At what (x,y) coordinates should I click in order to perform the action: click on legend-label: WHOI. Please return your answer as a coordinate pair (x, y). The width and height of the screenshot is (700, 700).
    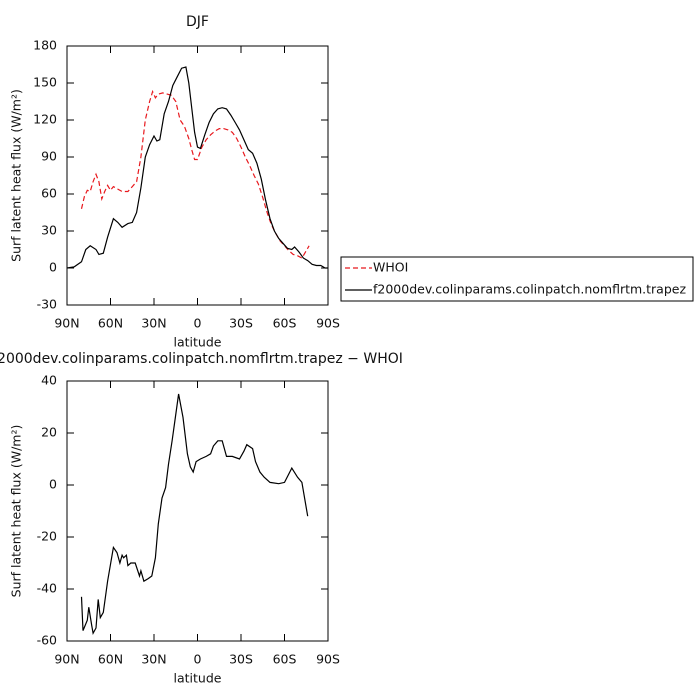
    Looking at the image, I should click on (390, 267).